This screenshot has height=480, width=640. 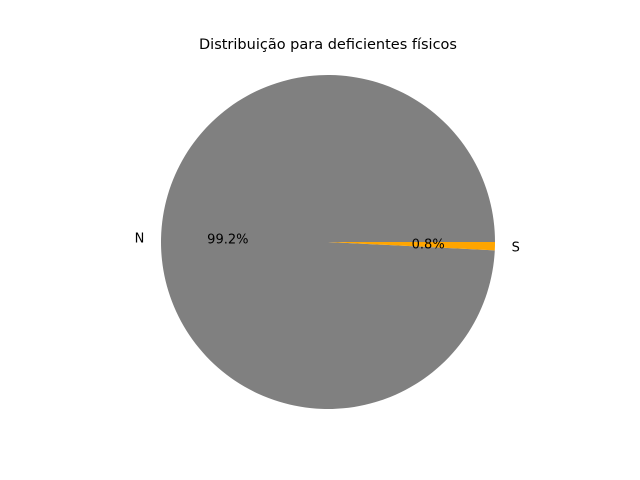 I want to click on percent-label-n: 99.2%, so click(x=227, y=239).